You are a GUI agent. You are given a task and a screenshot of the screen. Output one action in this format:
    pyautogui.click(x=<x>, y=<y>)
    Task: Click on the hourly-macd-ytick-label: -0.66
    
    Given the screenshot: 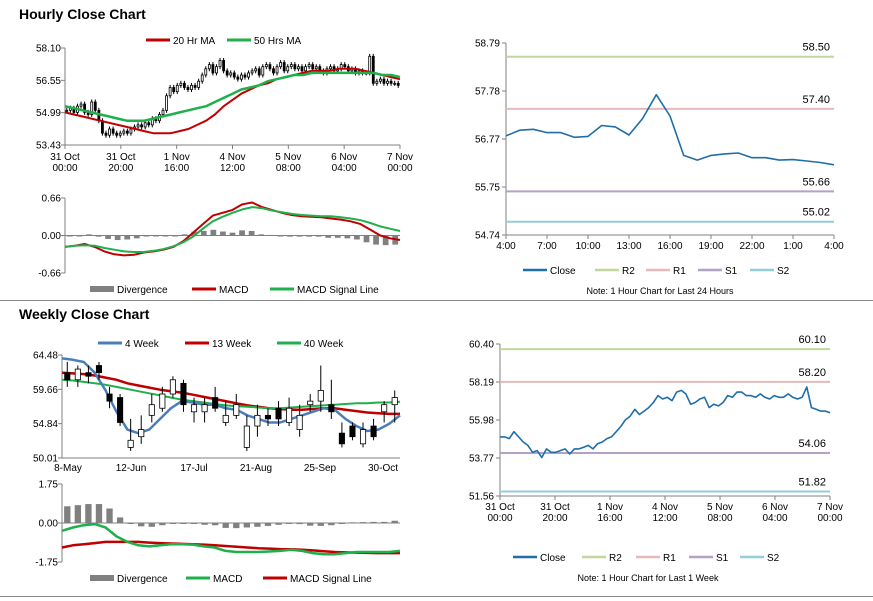 What is the action you would take?
    pyautogui.click(x=49, y=274)
    